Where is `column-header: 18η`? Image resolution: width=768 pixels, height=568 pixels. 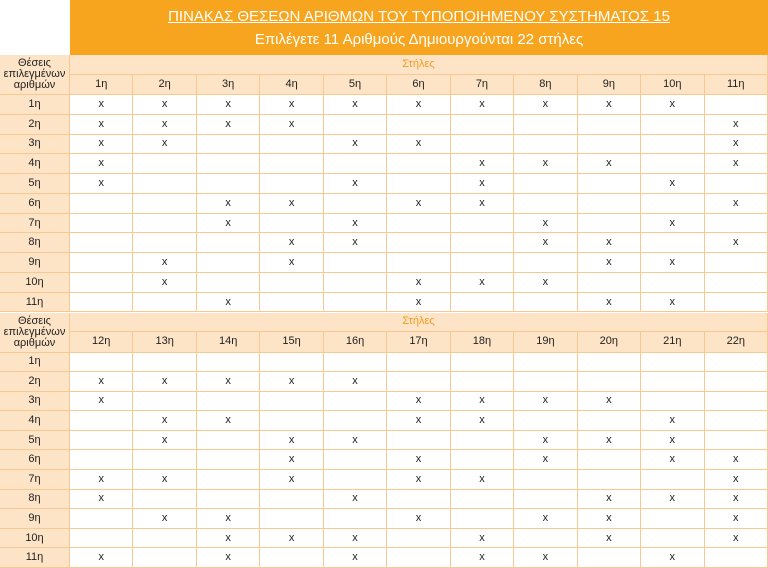
column-header: 18η is located at coordinates (482, 342).